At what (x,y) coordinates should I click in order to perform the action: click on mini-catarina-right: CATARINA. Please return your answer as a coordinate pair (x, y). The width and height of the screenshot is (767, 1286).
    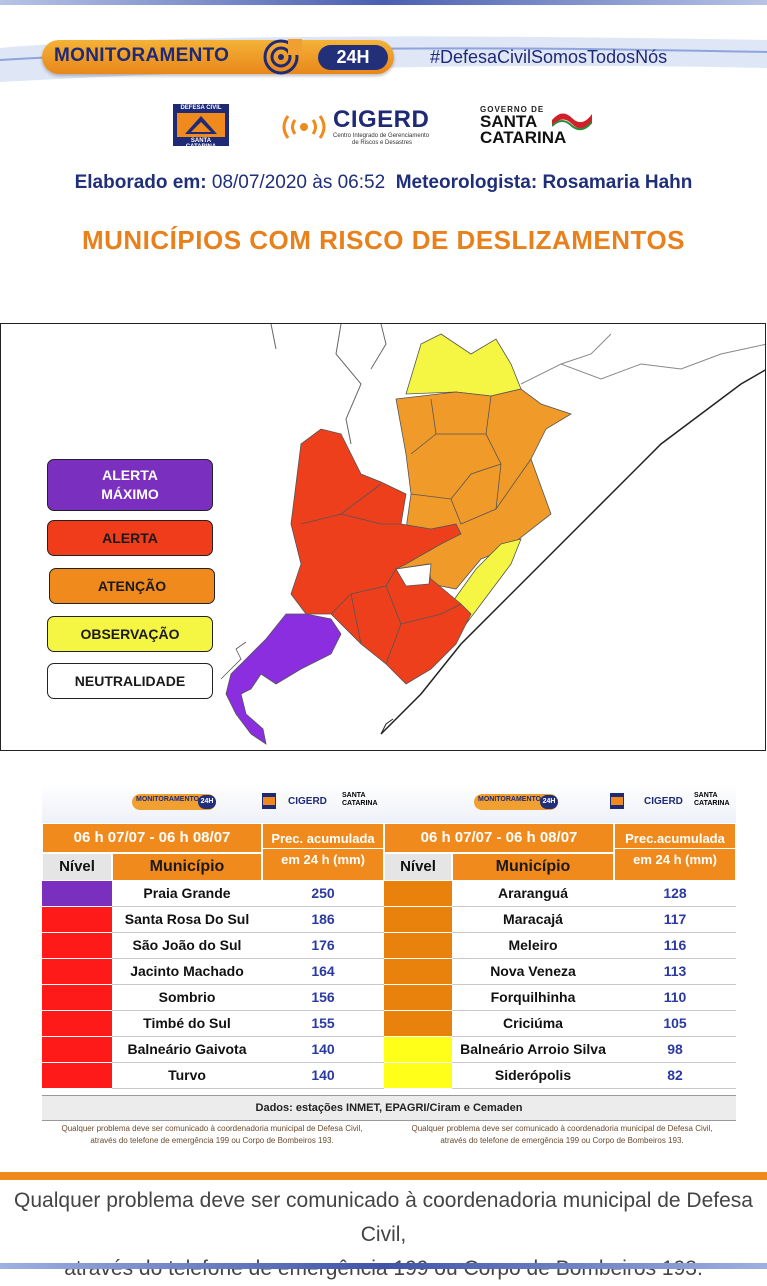
    Looking at the image, I should click on (712, 803).